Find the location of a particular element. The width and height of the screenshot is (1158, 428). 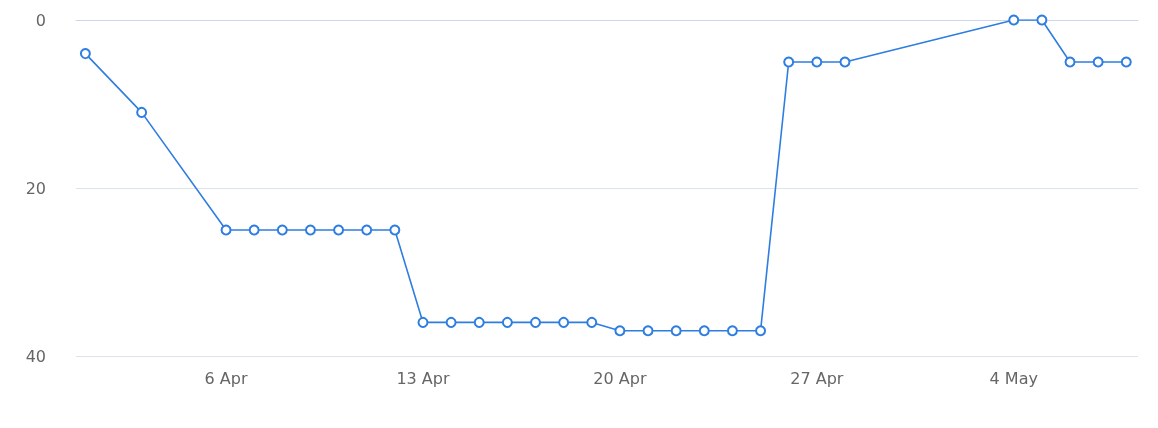

y-tick-label: 0 is located at coordinates (40, 20).